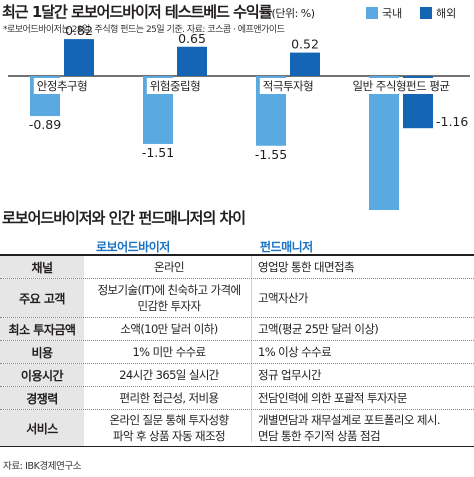 Image resolution: width=474 pixels, height=477 pixels. Describe the element at coordinates (306, 267) in the screenshot. I see `fund-manager-cell: 영업망 통한 대면접촉` at that location.